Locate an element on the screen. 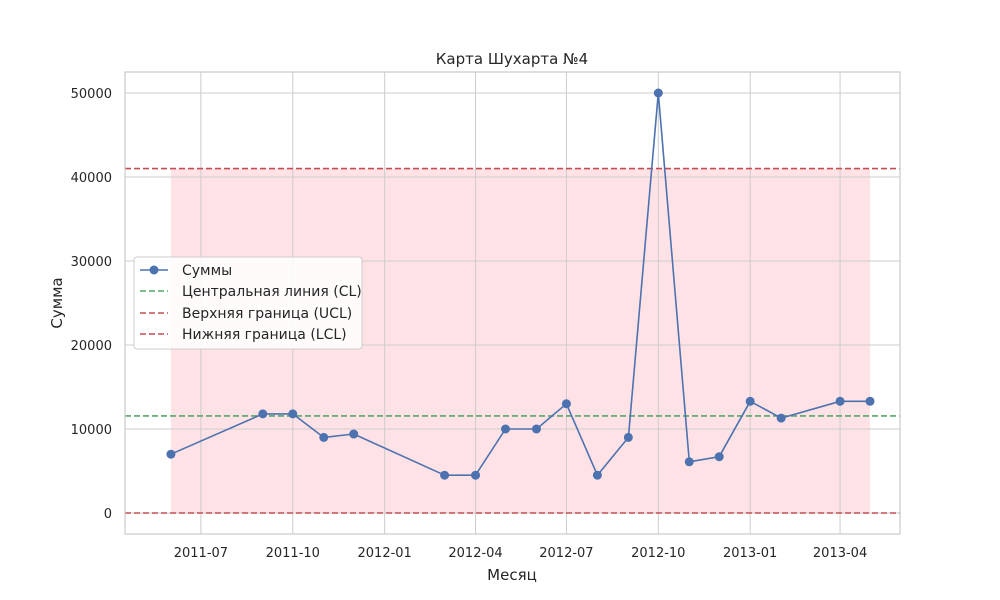 This screenshot has width=1000, height=600. y-tick-label: 50000 is located at coordinates (91, 94).